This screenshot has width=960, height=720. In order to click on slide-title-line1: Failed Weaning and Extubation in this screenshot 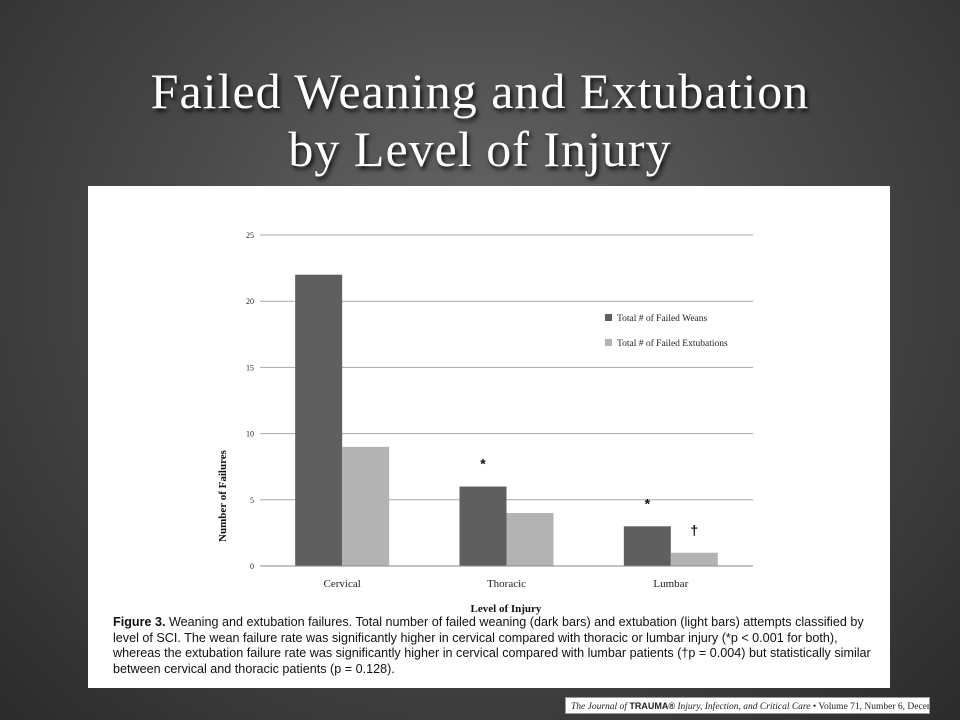, I will do `click(480, 91)`.